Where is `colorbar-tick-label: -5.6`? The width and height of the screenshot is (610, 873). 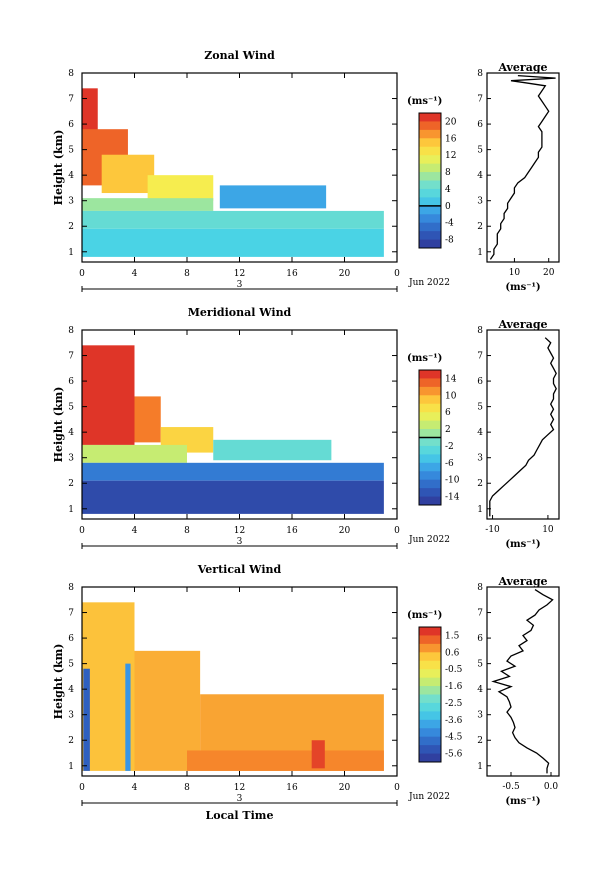
colorbar-tick-label: -5.6 is located at coordinates (454, 755).